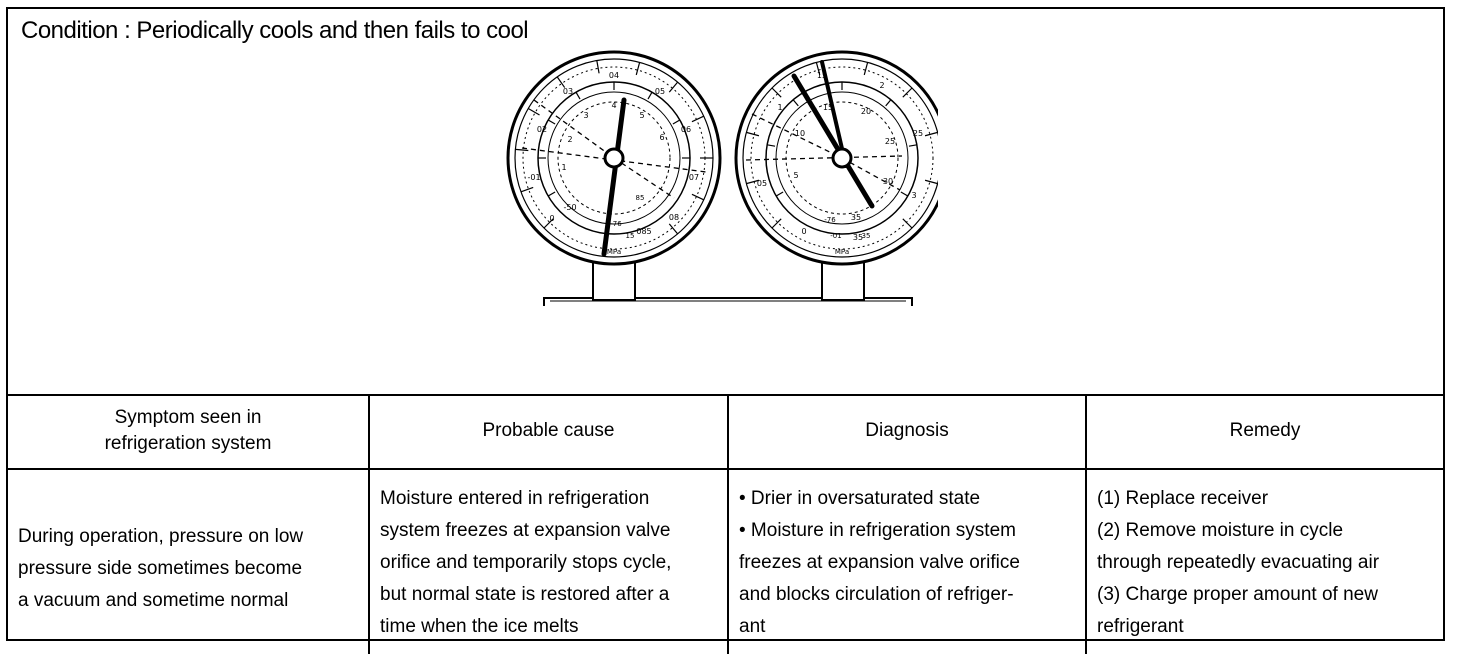 This screenshot has width=1472, height=654. What do you see at coordinates (188, 443) in the screenshot?
I see `header-symptom-line: refrigeration system` at bounding box center [188, 443].